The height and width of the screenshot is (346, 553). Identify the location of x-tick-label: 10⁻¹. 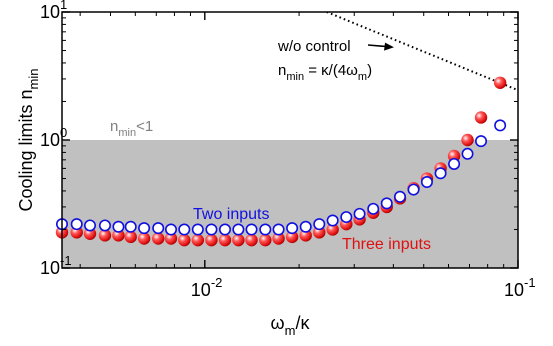
(520, 287).